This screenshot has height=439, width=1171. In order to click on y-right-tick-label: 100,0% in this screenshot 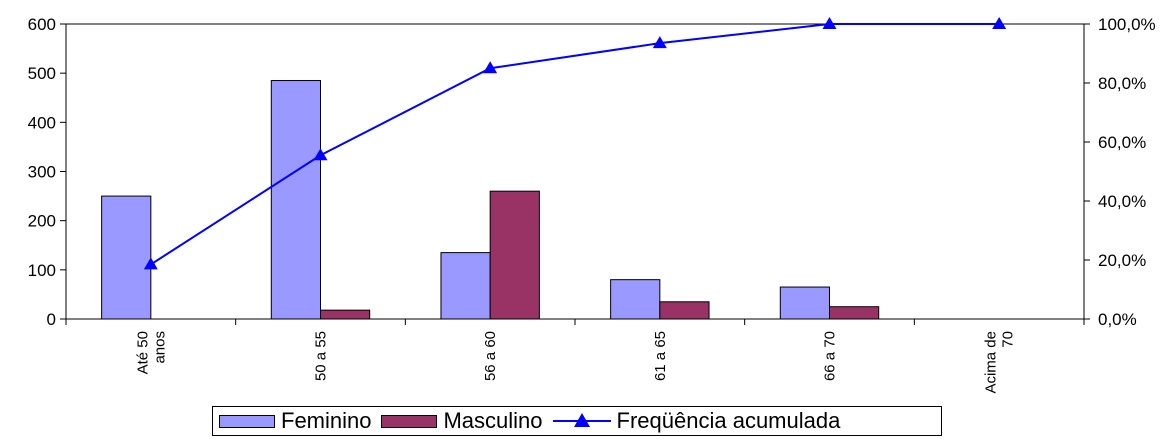, I will do `click(1127, 24)`.